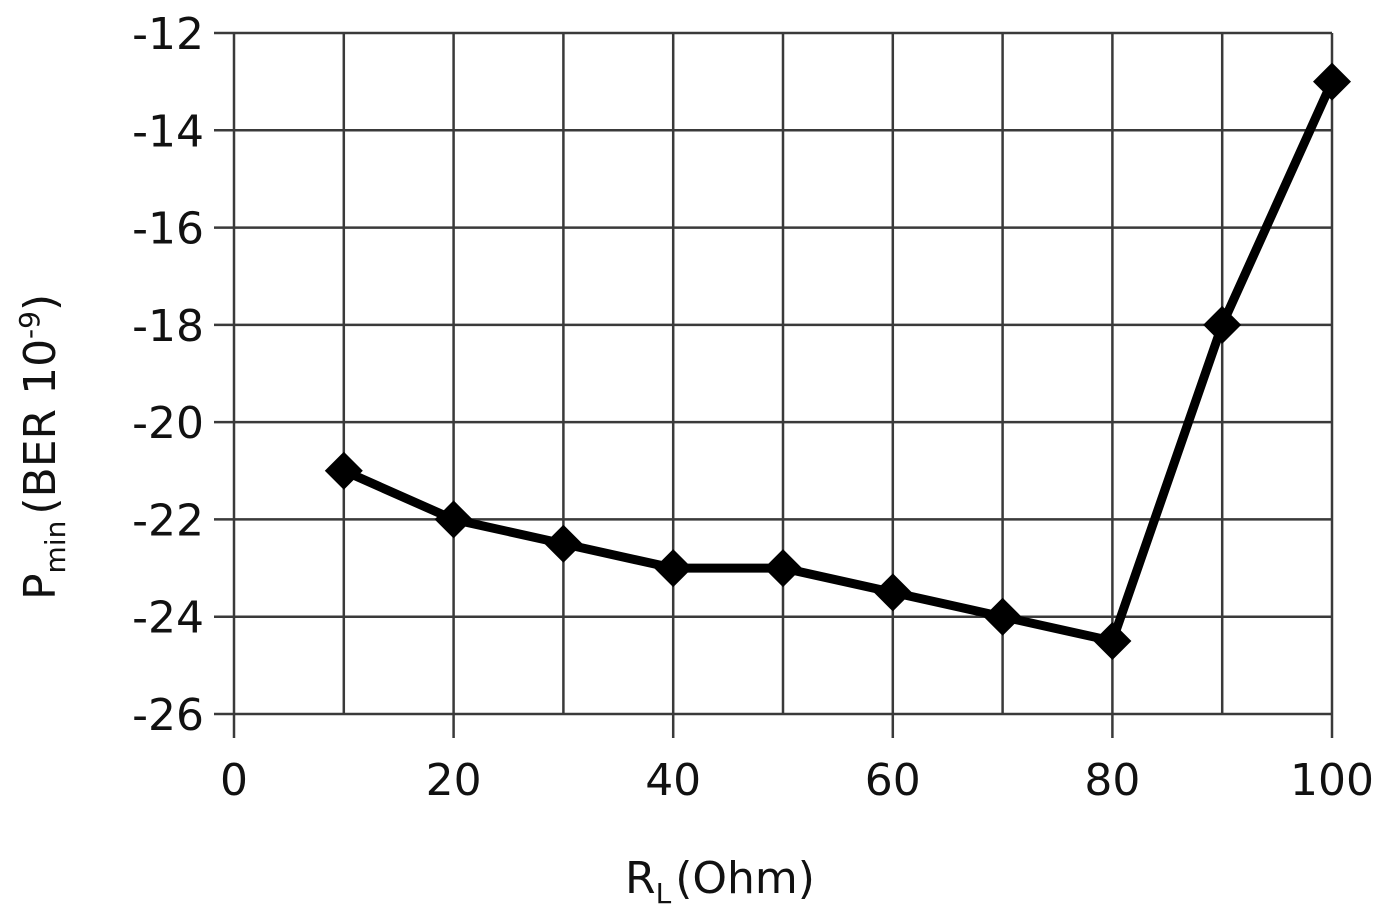  I want to click on x-tick-label: 40, so click(673, 780).